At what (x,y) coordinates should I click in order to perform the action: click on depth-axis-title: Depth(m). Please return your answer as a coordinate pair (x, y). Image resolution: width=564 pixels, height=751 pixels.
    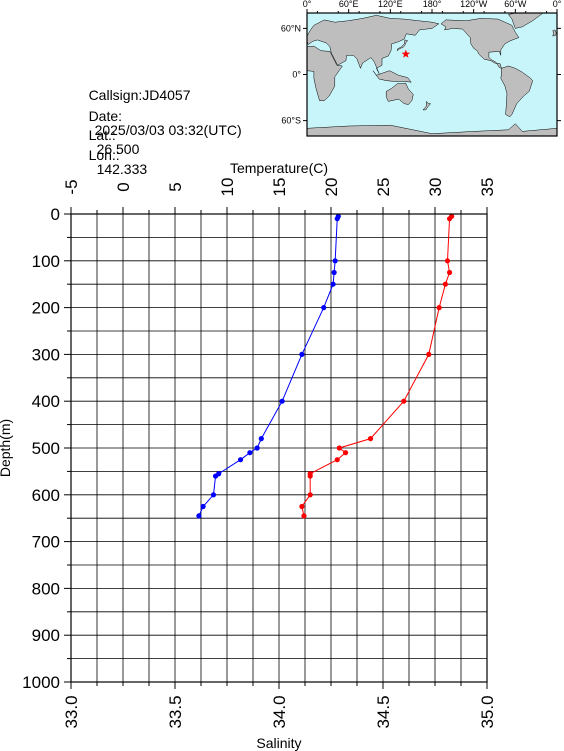
    Looking at the image, I should click on (6, 448).